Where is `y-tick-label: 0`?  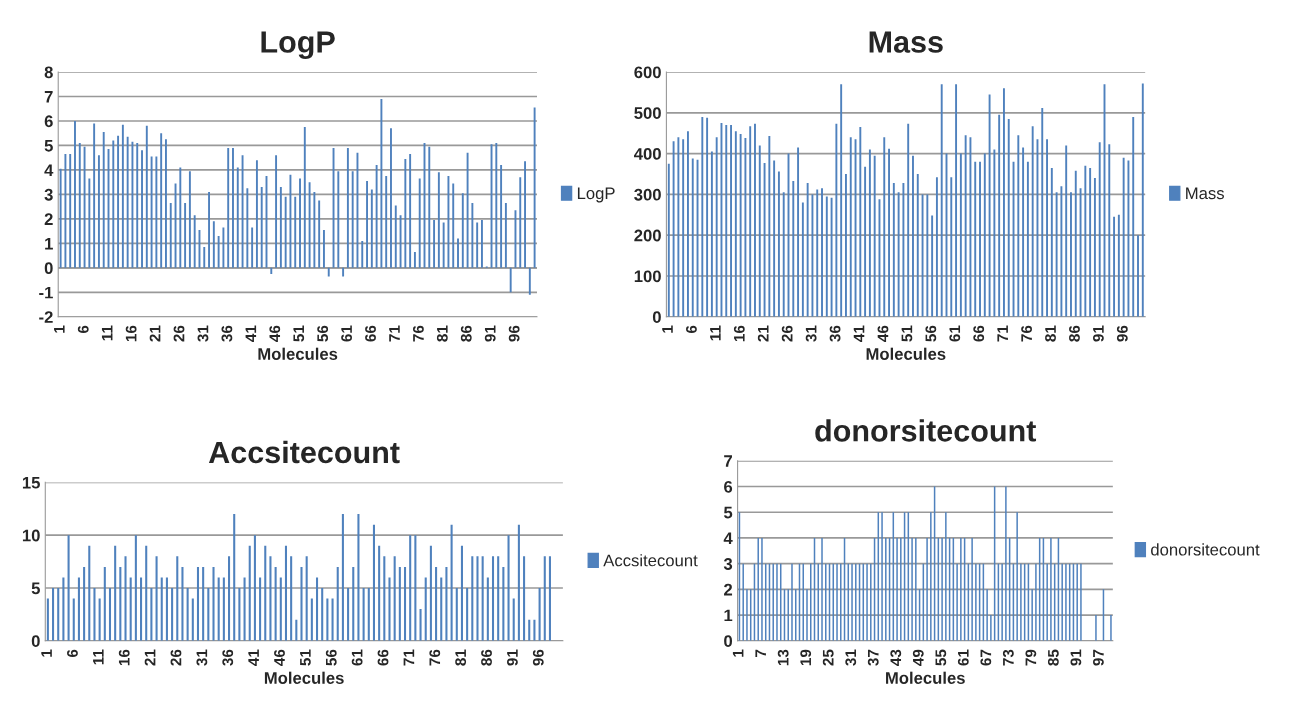 y-tick-label: 0 is located at coordinates (656, 317).